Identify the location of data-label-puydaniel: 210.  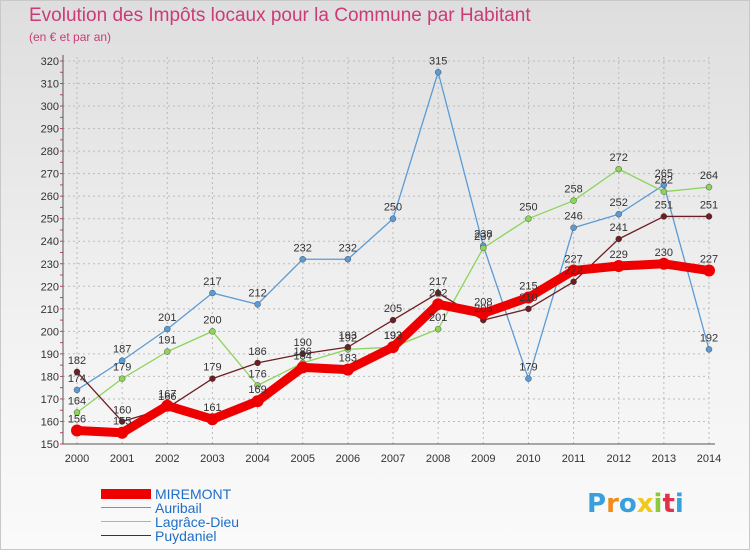
(528, 298).